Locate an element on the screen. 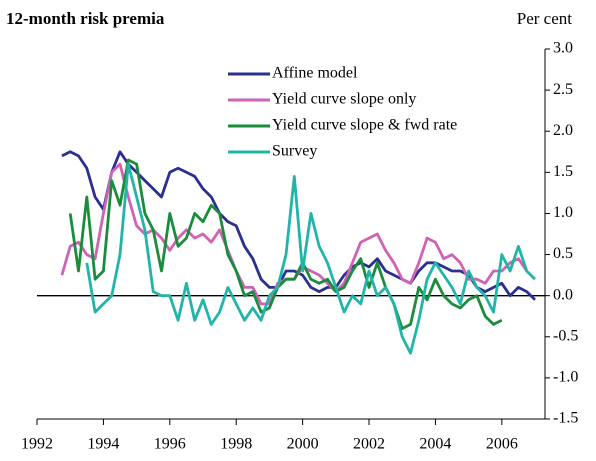 Image resolution: width=596 pixels, height=461 pixels. x-tick-label: 2002 is located at coordinates (369, 444).